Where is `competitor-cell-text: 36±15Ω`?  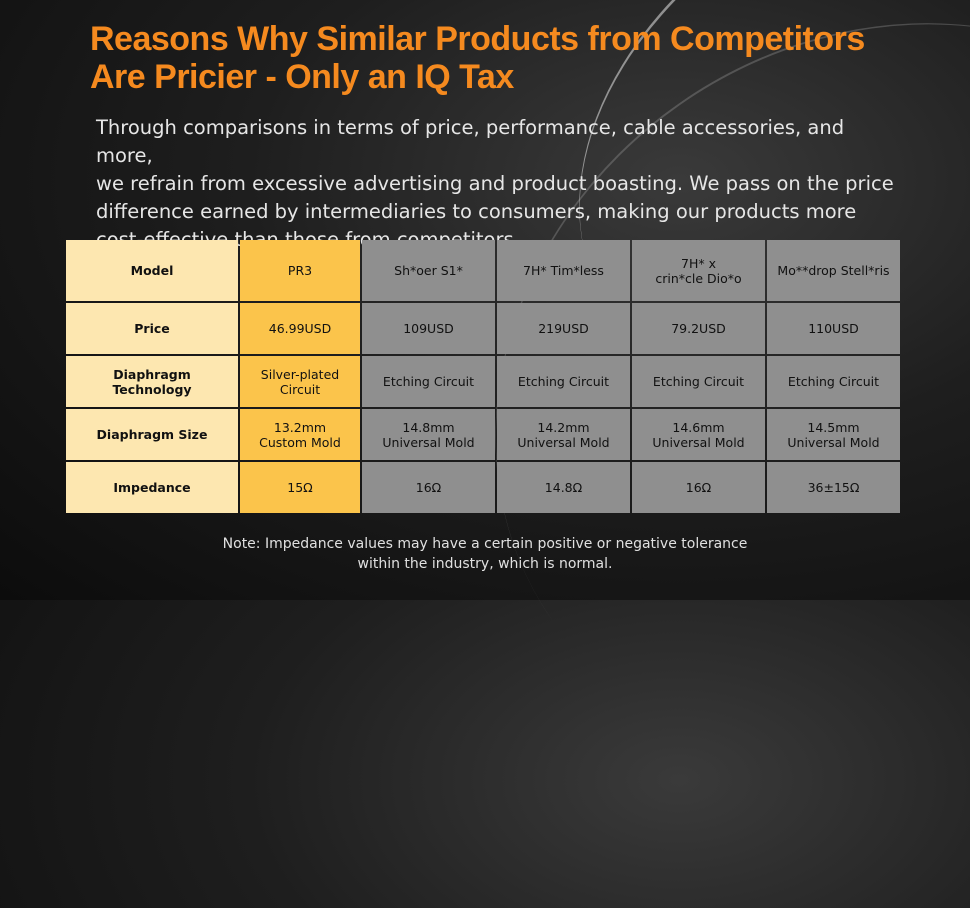 competitor-cell-text: 36±15Ω is located at coordinates (833, 487).